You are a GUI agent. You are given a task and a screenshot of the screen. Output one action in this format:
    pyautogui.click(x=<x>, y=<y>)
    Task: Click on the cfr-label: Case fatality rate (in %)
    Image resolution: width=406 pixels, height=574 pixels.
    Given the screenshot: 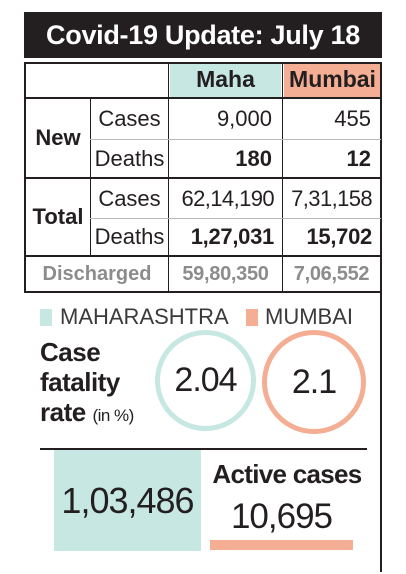 What is the action you would take?
    pyautogui.click(x=87, y=382)
    